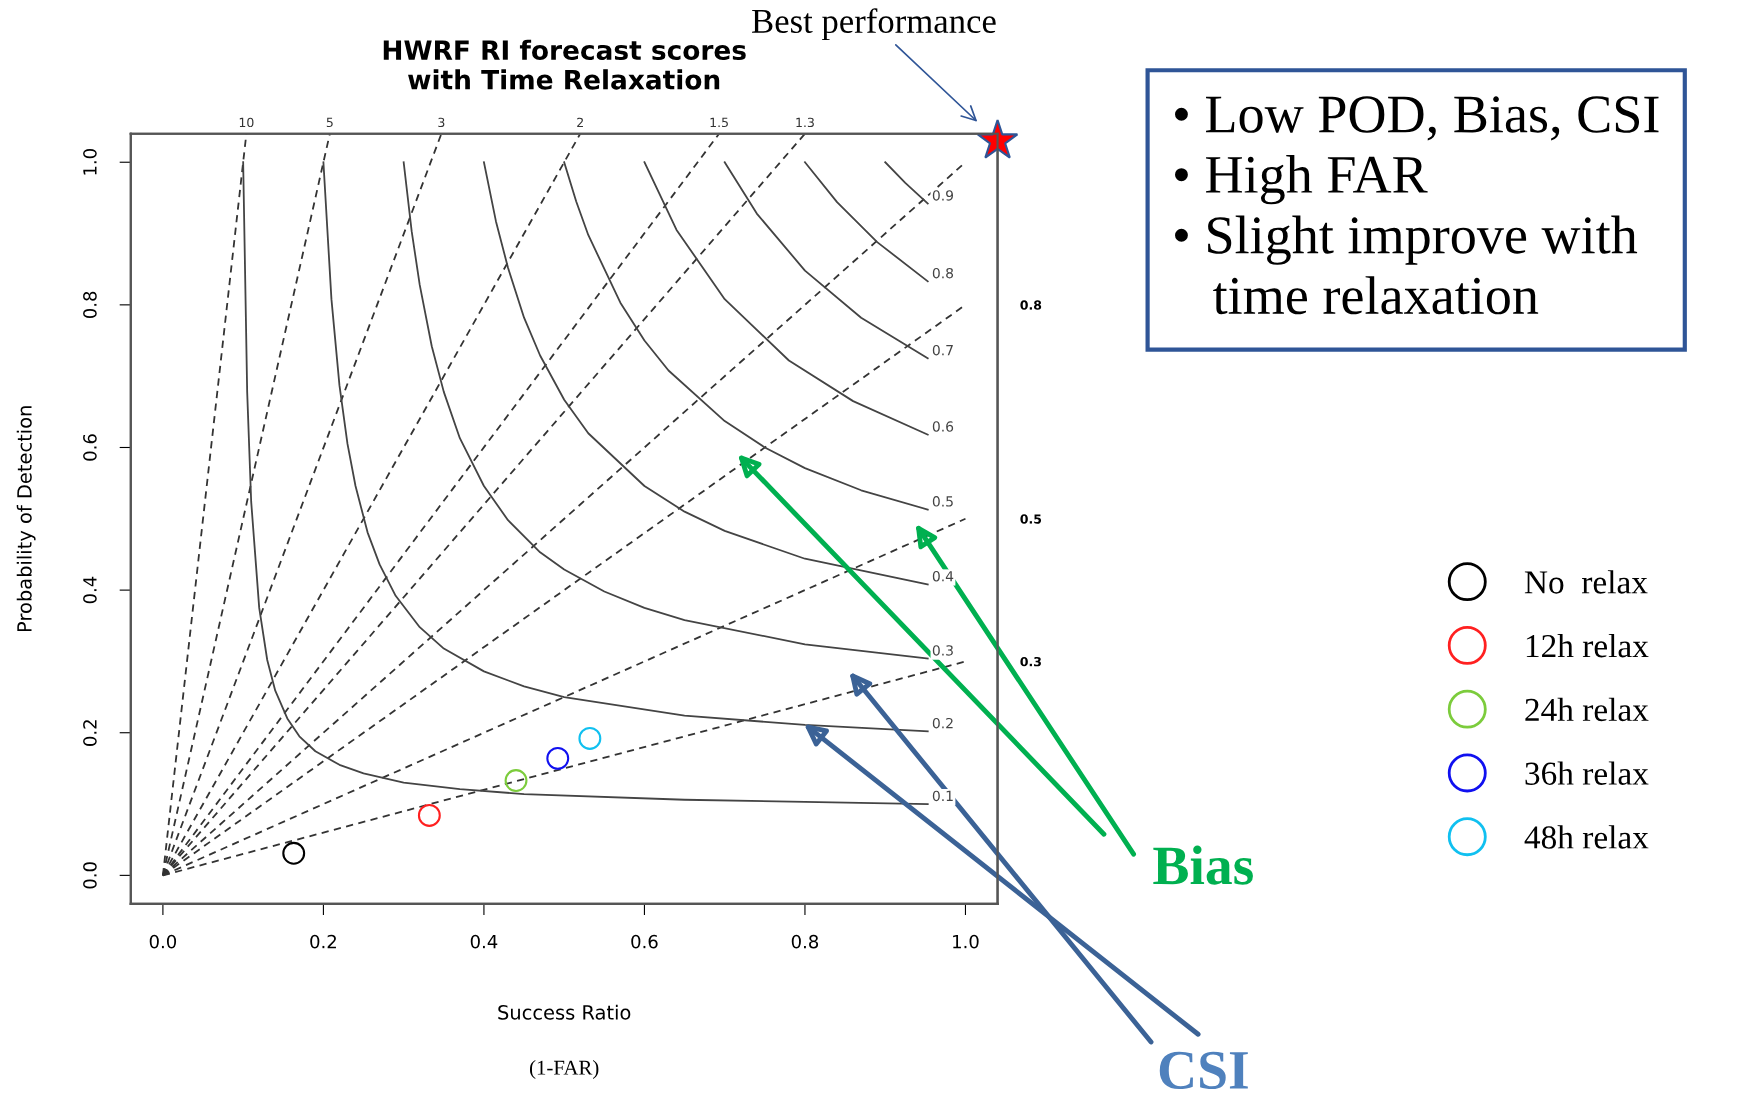 Image resolution: width=1744 pixels, height=1105 pixels. Describe the element at coordinates (942, 350) in the screenshot. I see `series-label: 0.7` at that location.